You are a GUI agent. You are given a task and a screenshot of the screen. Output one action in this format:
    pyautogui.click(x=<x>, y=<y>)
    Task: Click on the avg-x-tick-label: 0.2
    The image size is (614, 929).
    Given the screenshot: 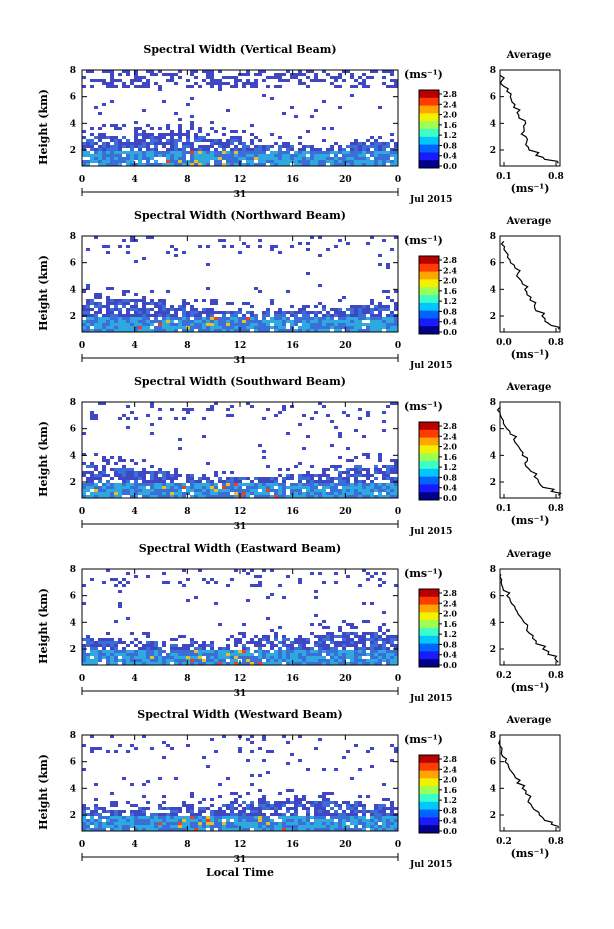 What is the action you would take?
    pyautogui.click(x=504, y=676)
    